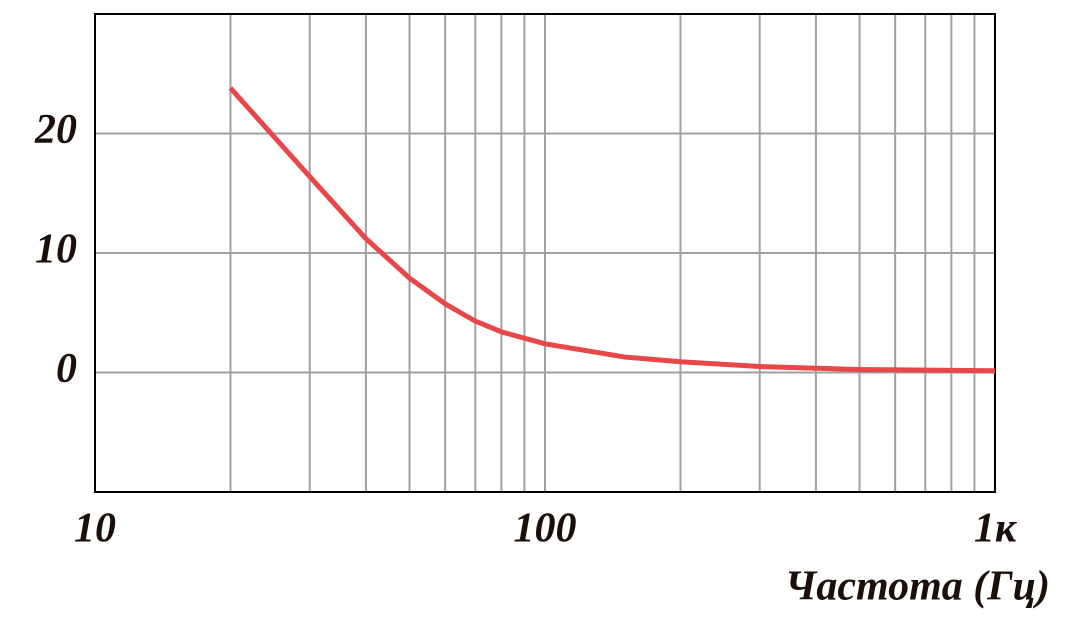 The image size is (1083, 619). Describe the element at coordinates (917, 587) in the screenshot. I see `x-axis-label: Частота (Гц)` at that location.